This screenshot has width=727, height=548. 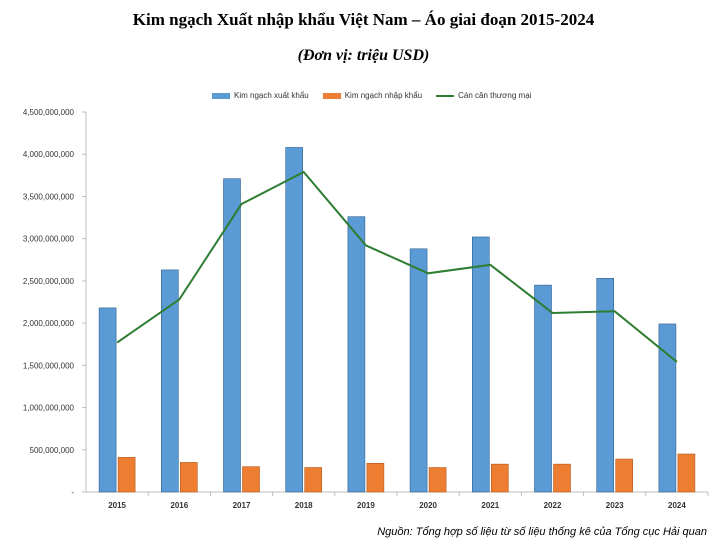 I want to click on legend-label-import: Kim ngạch nhập khẩu, so click(x=383, y=95).